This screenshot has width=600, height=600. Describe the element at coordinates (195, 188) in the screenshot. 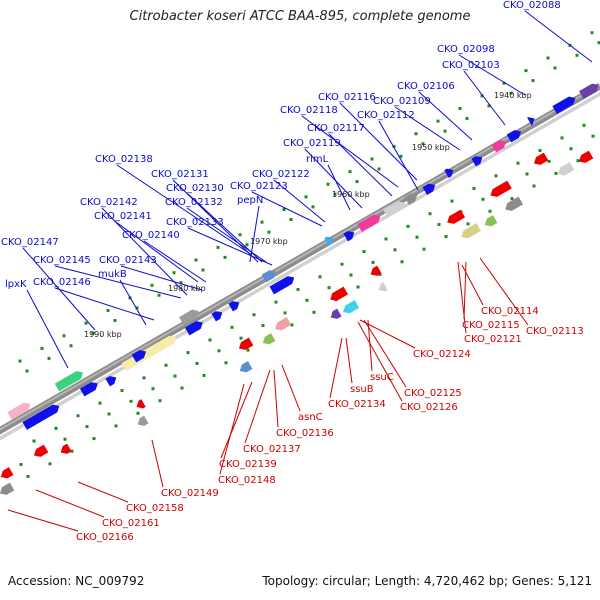

I see `forward-gene-label: CKO_02130` at that location.